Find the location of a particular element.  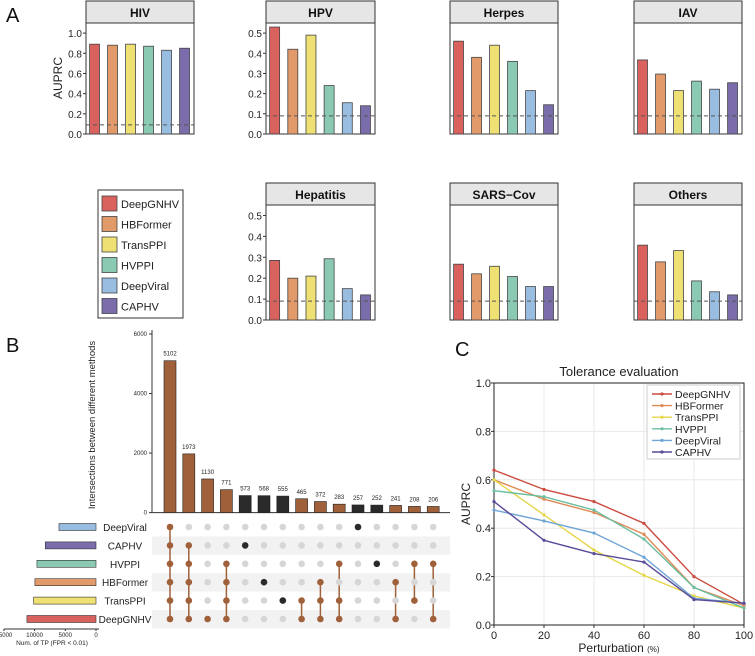

y-tick-label: 1.0 is located at coordinates (75, 34).